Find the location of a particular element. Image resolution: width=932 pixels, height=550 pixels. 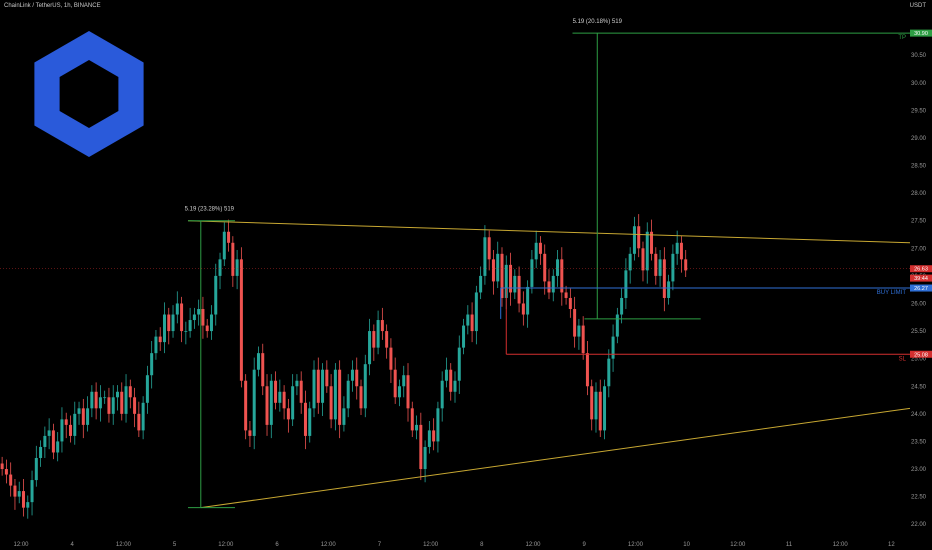

price-unit: USDT is located at coordinates (917, 6).